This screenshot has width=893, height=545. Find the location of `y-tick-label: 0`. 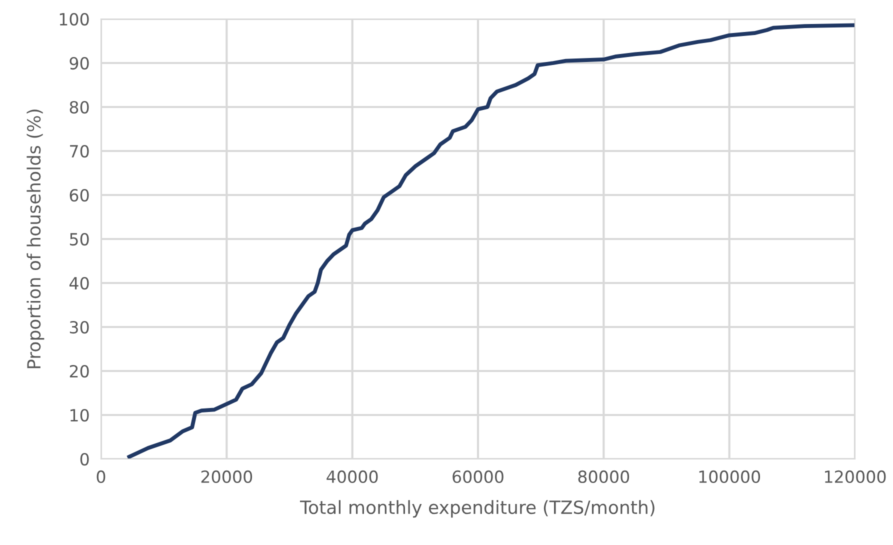

y-tick-label: 0 is located at coordinates (84, 459).